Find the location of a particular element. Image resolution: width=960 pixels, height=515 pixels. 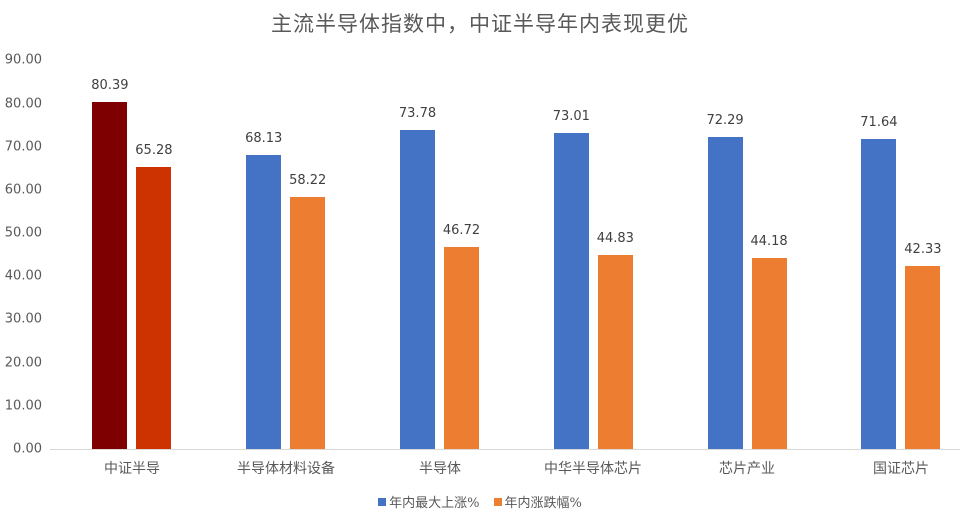

y-tick: 90.00 is located at coordinates (23, 60).